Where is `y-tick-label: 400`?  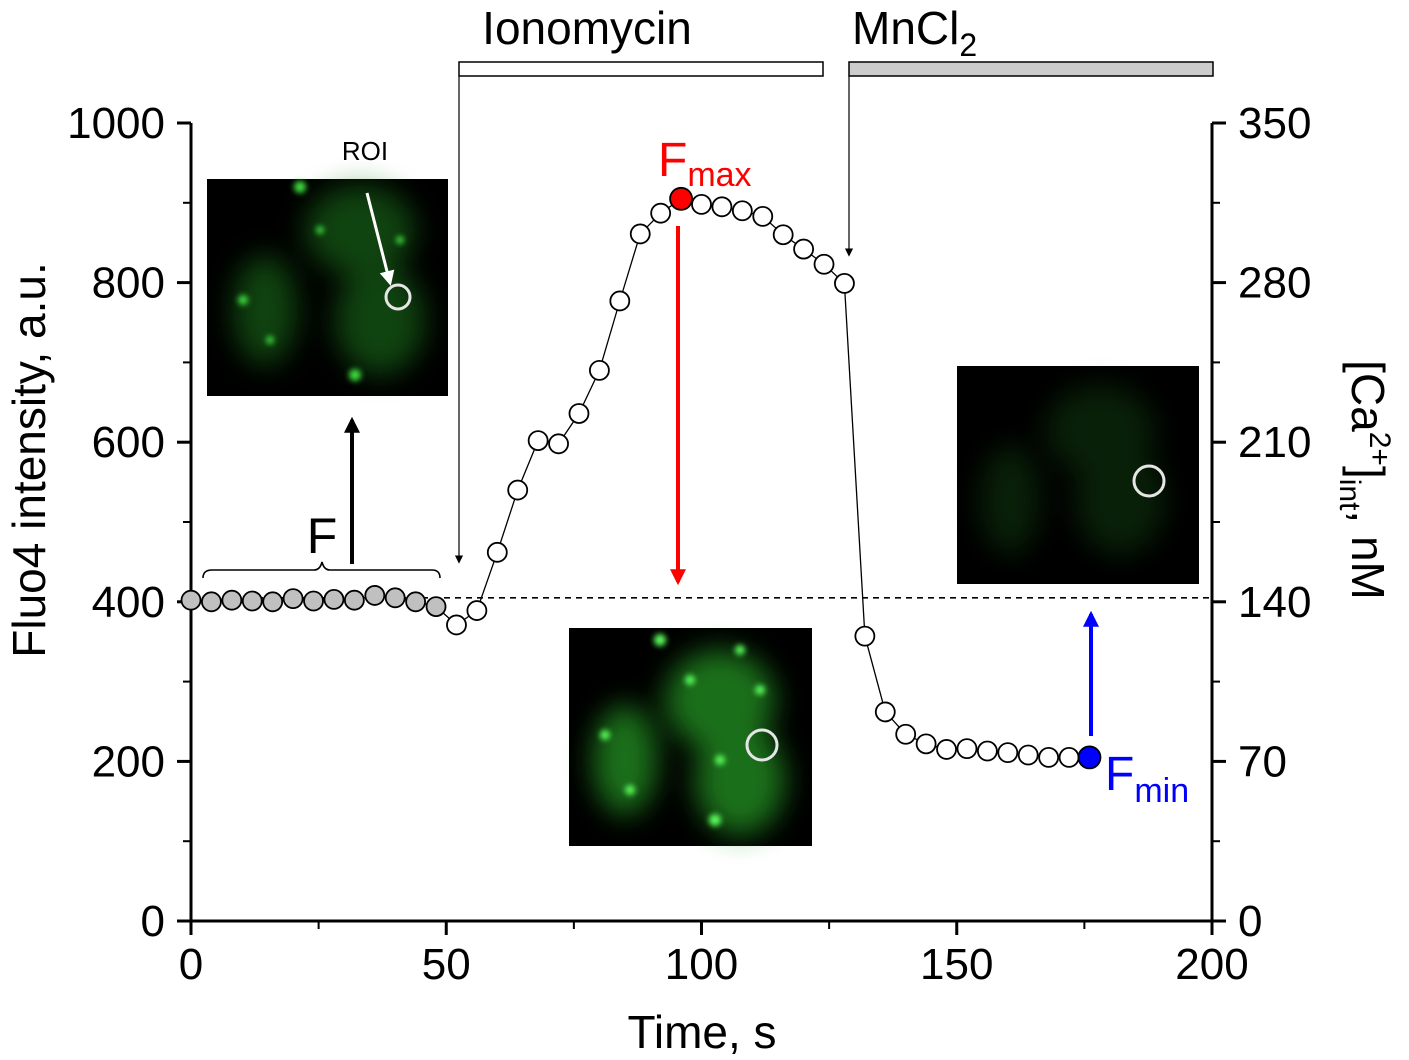
y-tick-label: 400 is located at coordinates (128, 602).